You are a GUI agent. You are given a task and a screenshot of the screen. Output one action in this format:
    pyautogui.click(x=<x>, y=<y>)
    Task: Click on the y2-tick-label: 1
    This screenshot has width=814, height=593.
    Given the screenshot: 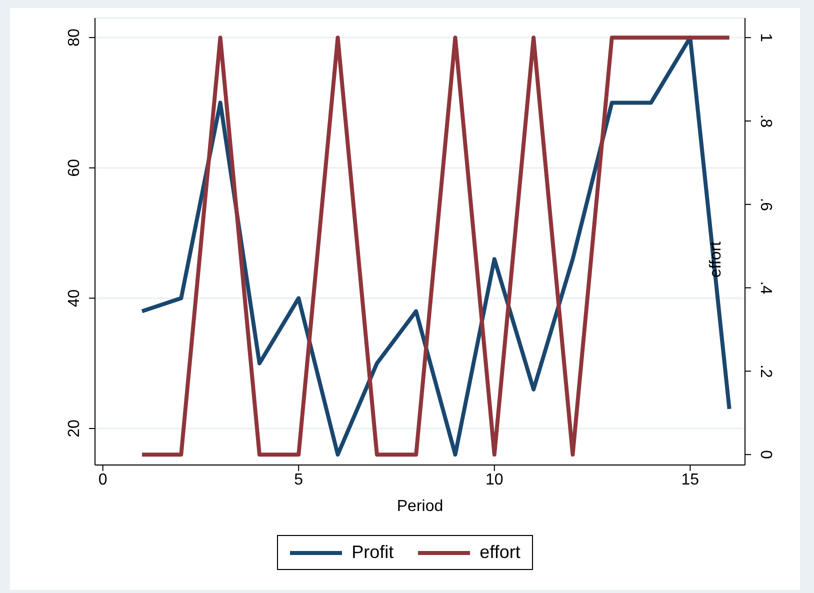 What is the action you would take?
    pyautogui.click(x=765, y=37)
    